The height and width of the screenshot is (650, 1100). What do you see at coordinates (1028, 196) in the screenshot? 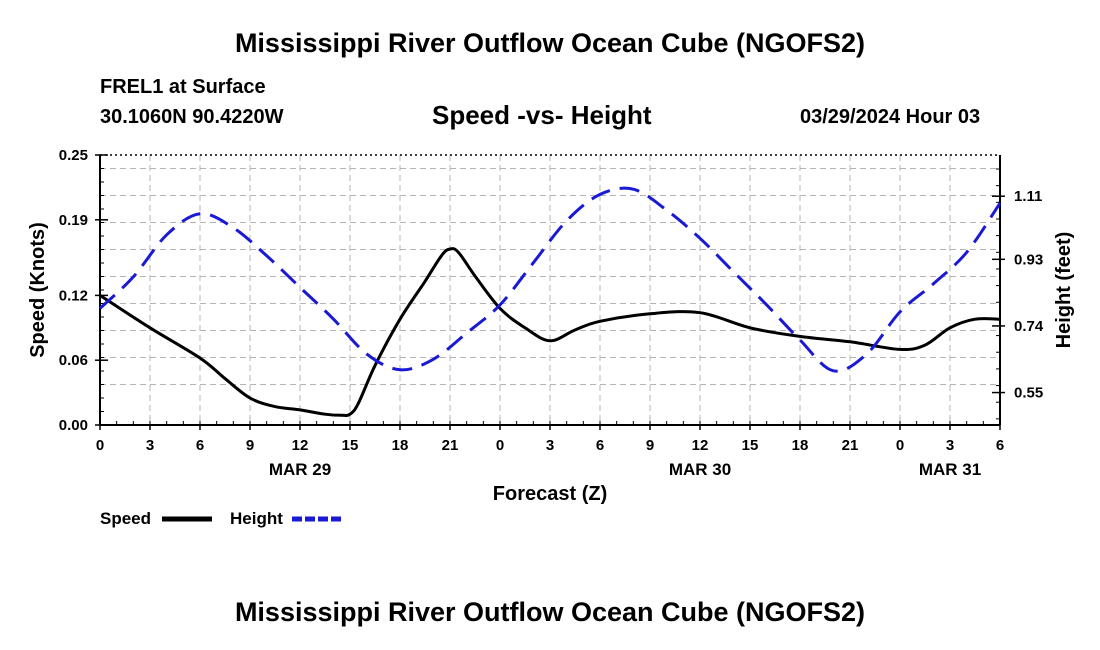
I see `y2-tick-label: 1.11` at bounding box center [1028, 196].